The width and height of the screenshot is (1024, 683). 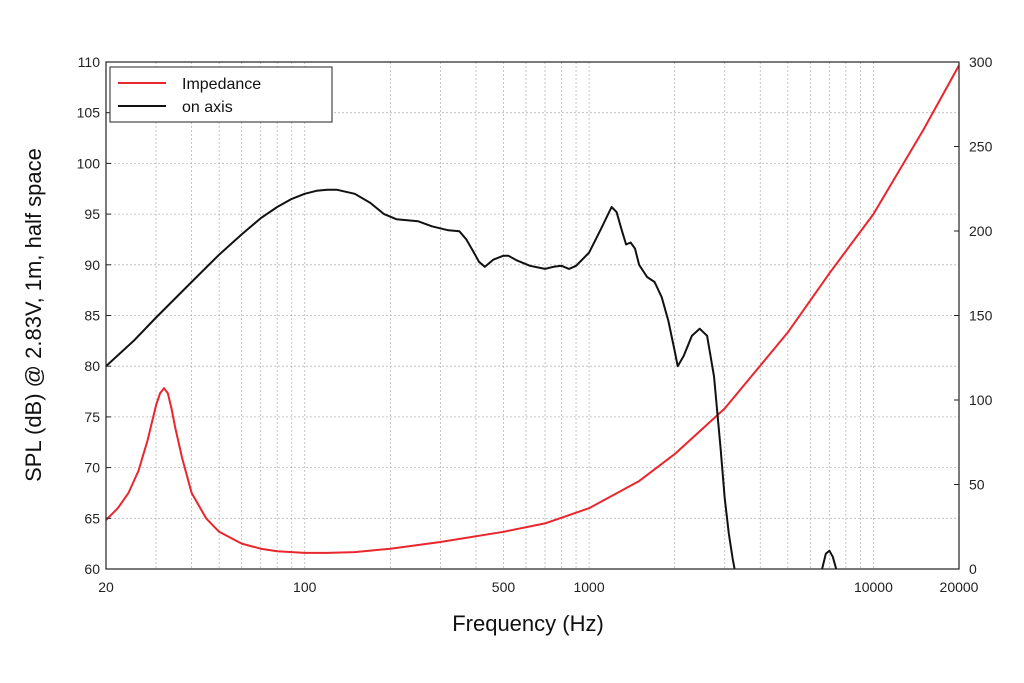 I want to click on y2-tick-label: 100, so click(x=981, y=400).